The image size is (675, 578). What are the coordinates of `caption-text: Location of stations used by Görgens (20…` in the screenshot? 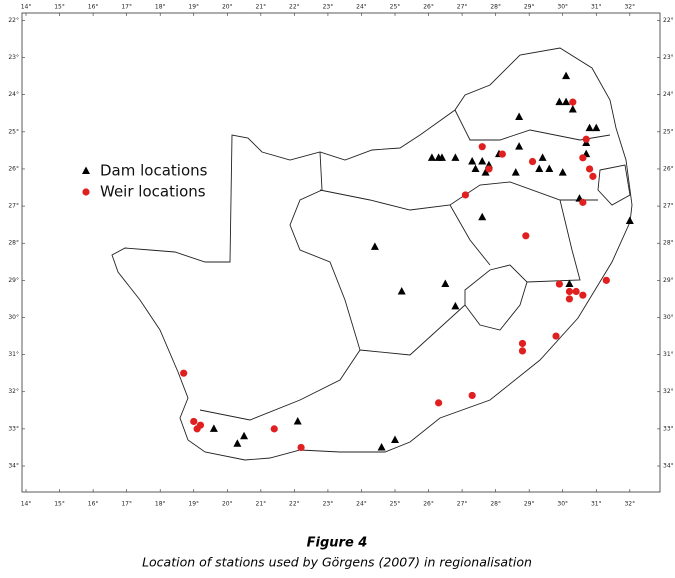 It's located at (337, 562).